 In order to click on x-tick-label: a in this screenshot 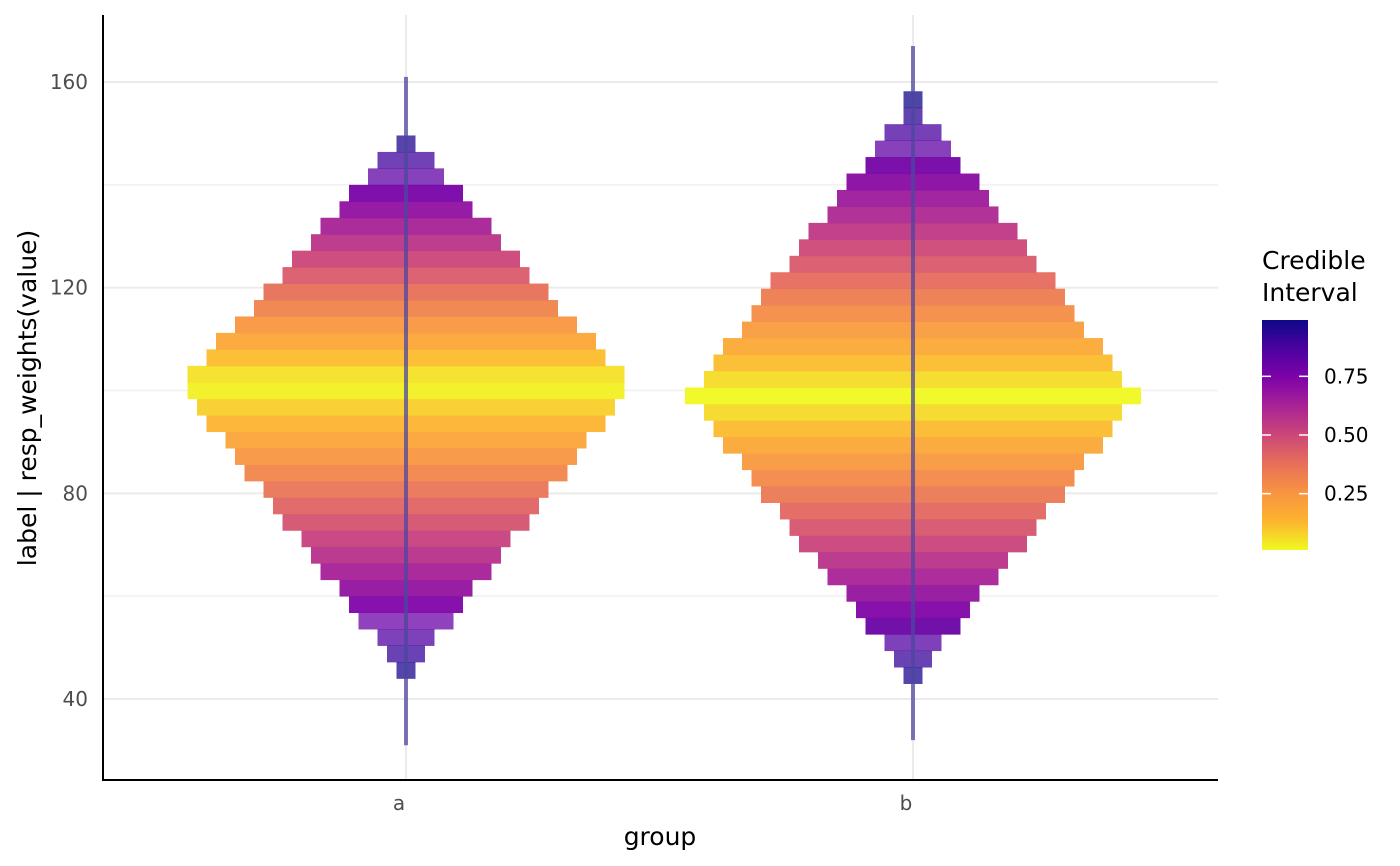, I will do `click(399, 803)`.